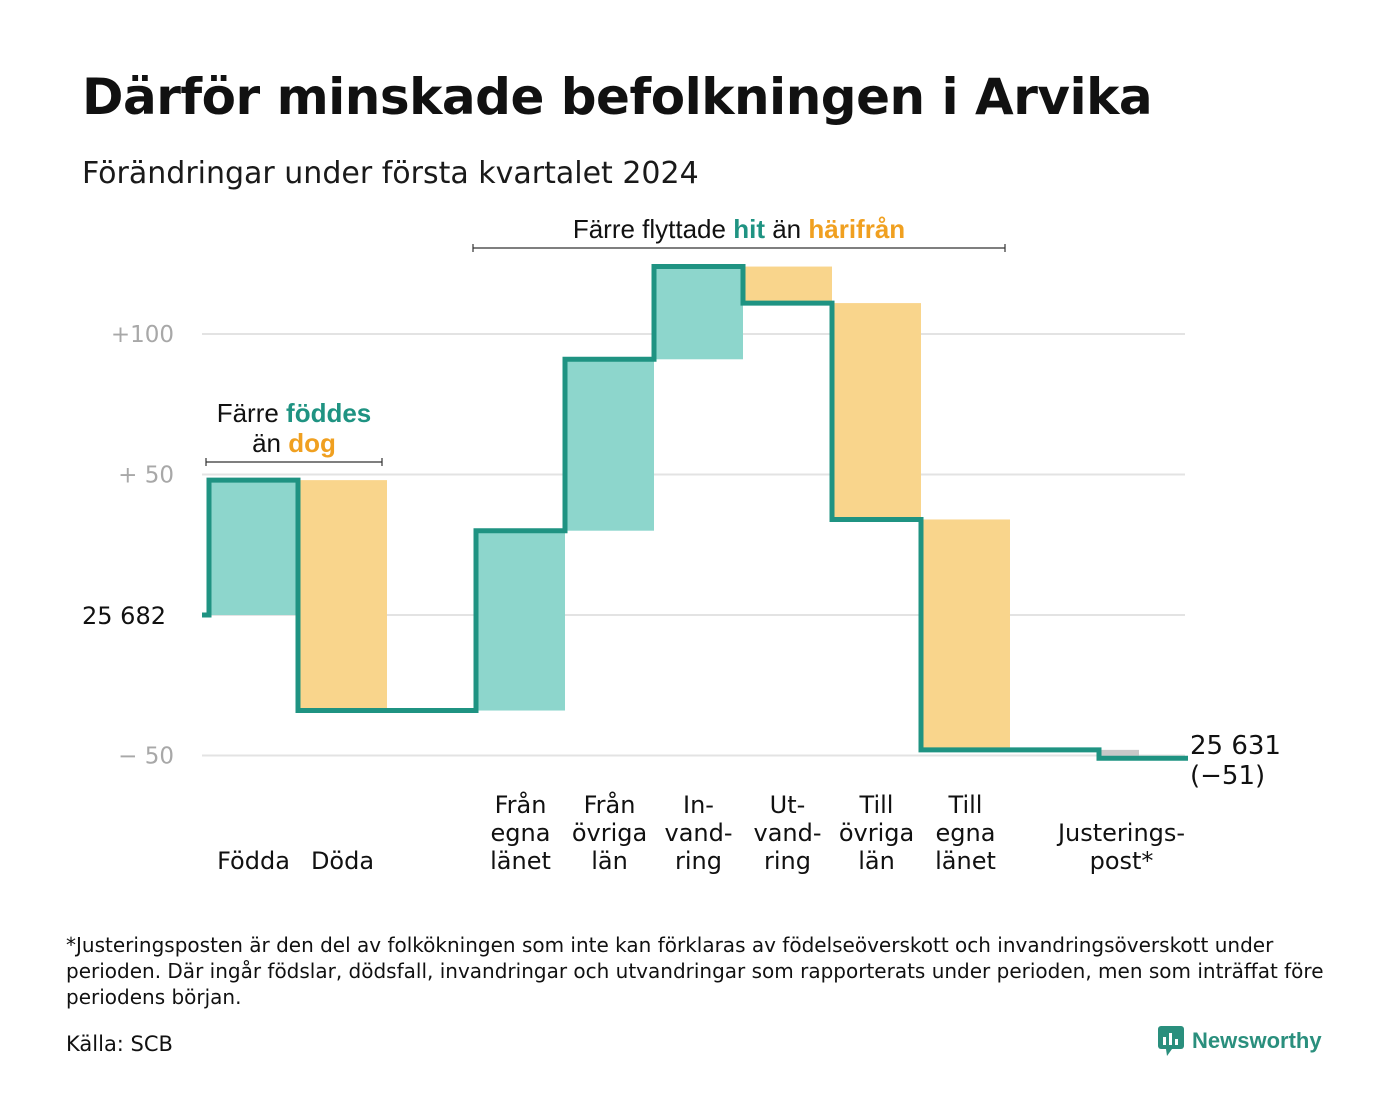 This screenshot has height=1120, width=1400. What do you see at coordinates (251, 413) in the screenshot?
I see `annotation-segment: Färre` at bounding box center [251, 413].